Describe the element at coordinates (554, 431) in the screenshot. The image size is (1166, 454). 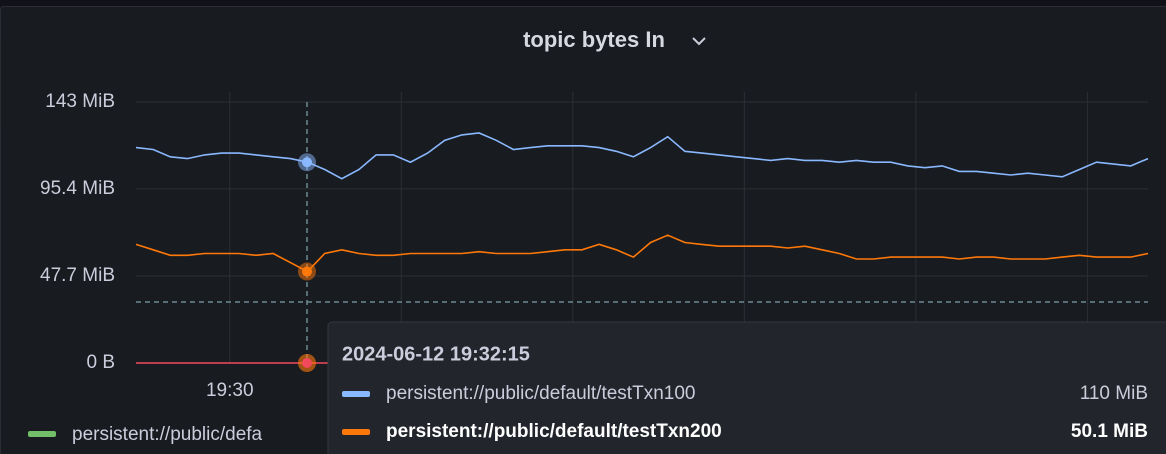
I see `tooltip-name: persistent://public/default/testTxn200` at that location.